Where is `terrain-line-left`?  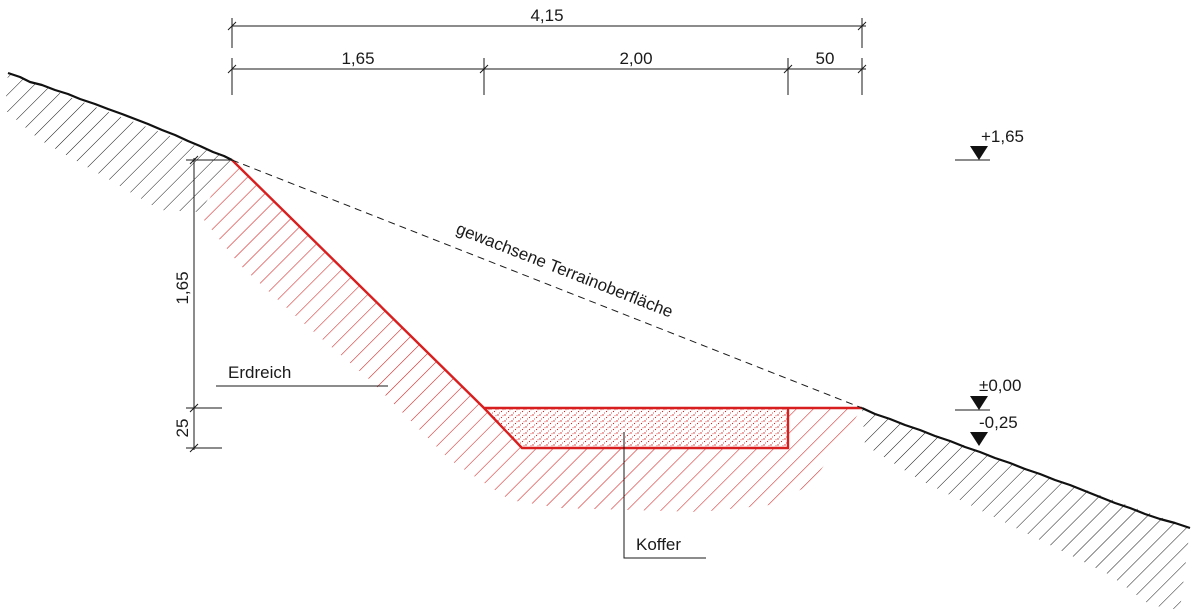
terrain-line-left is located at coordinates (120, 116).